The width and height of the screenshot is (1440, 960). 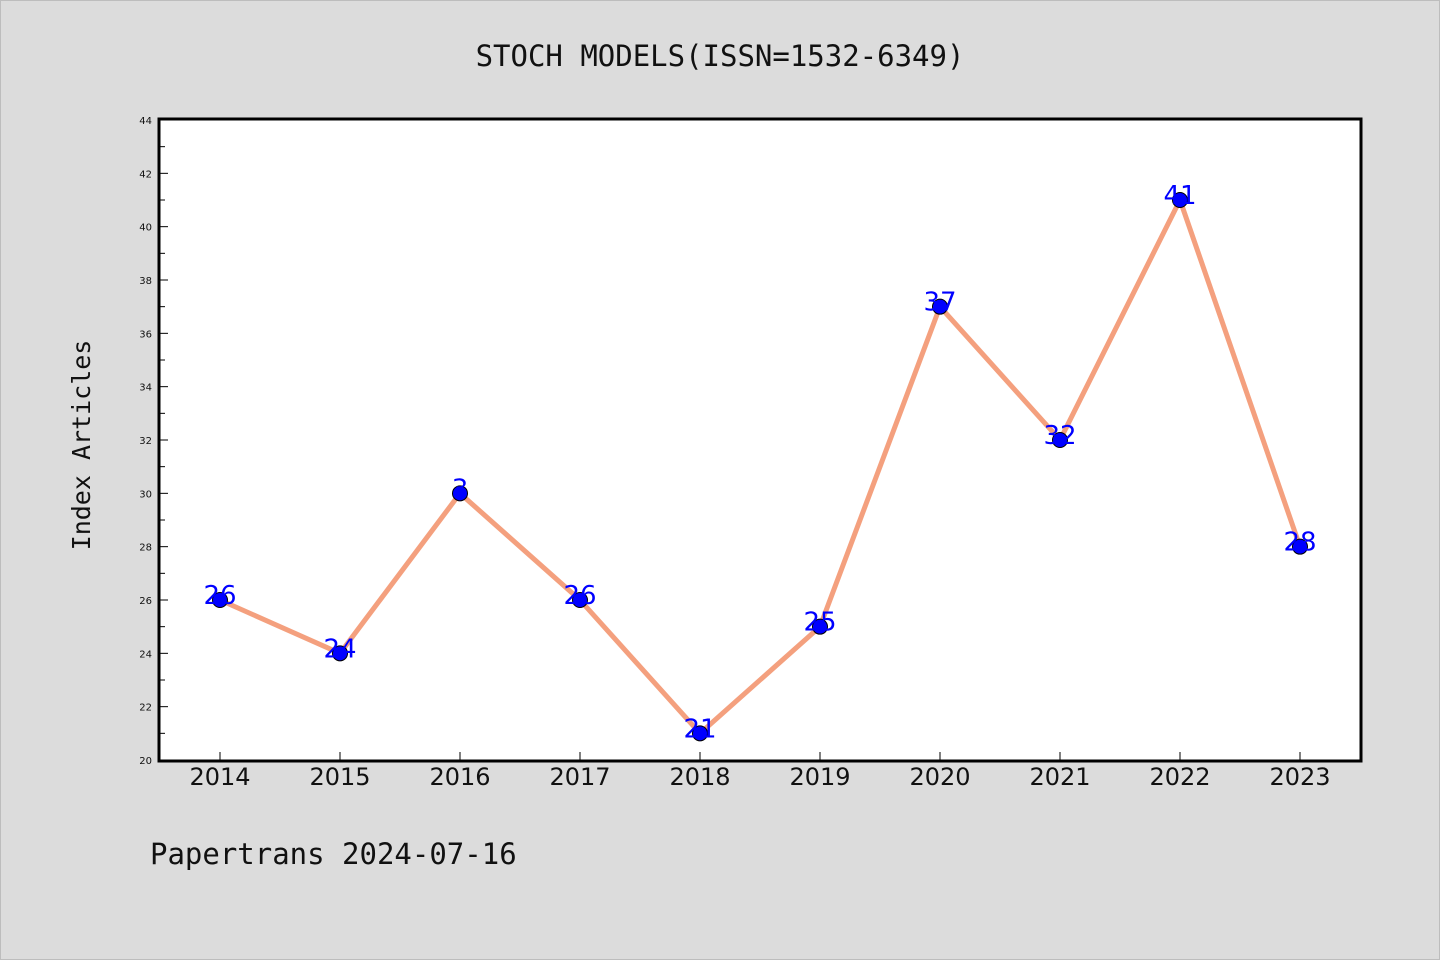 What do you see at coordinates (145, 121) in the screenshot?
I see `y-tick-label: 44` at bounding box center [145, 121].